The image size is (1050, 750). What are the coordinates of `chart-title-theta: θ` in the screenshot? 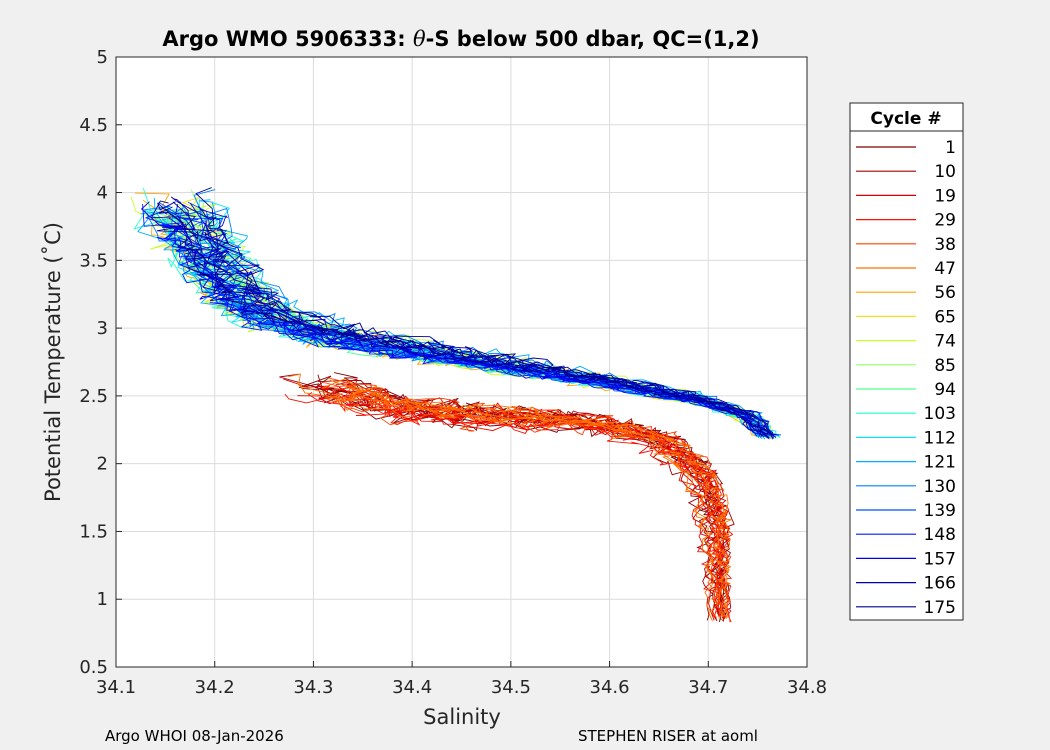 It's located at (419, 39).